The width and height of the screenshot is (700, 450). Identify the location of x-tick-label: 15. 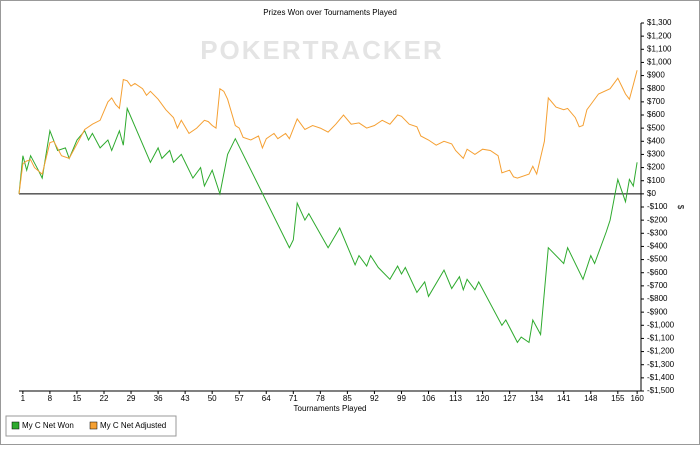
(76, 398).